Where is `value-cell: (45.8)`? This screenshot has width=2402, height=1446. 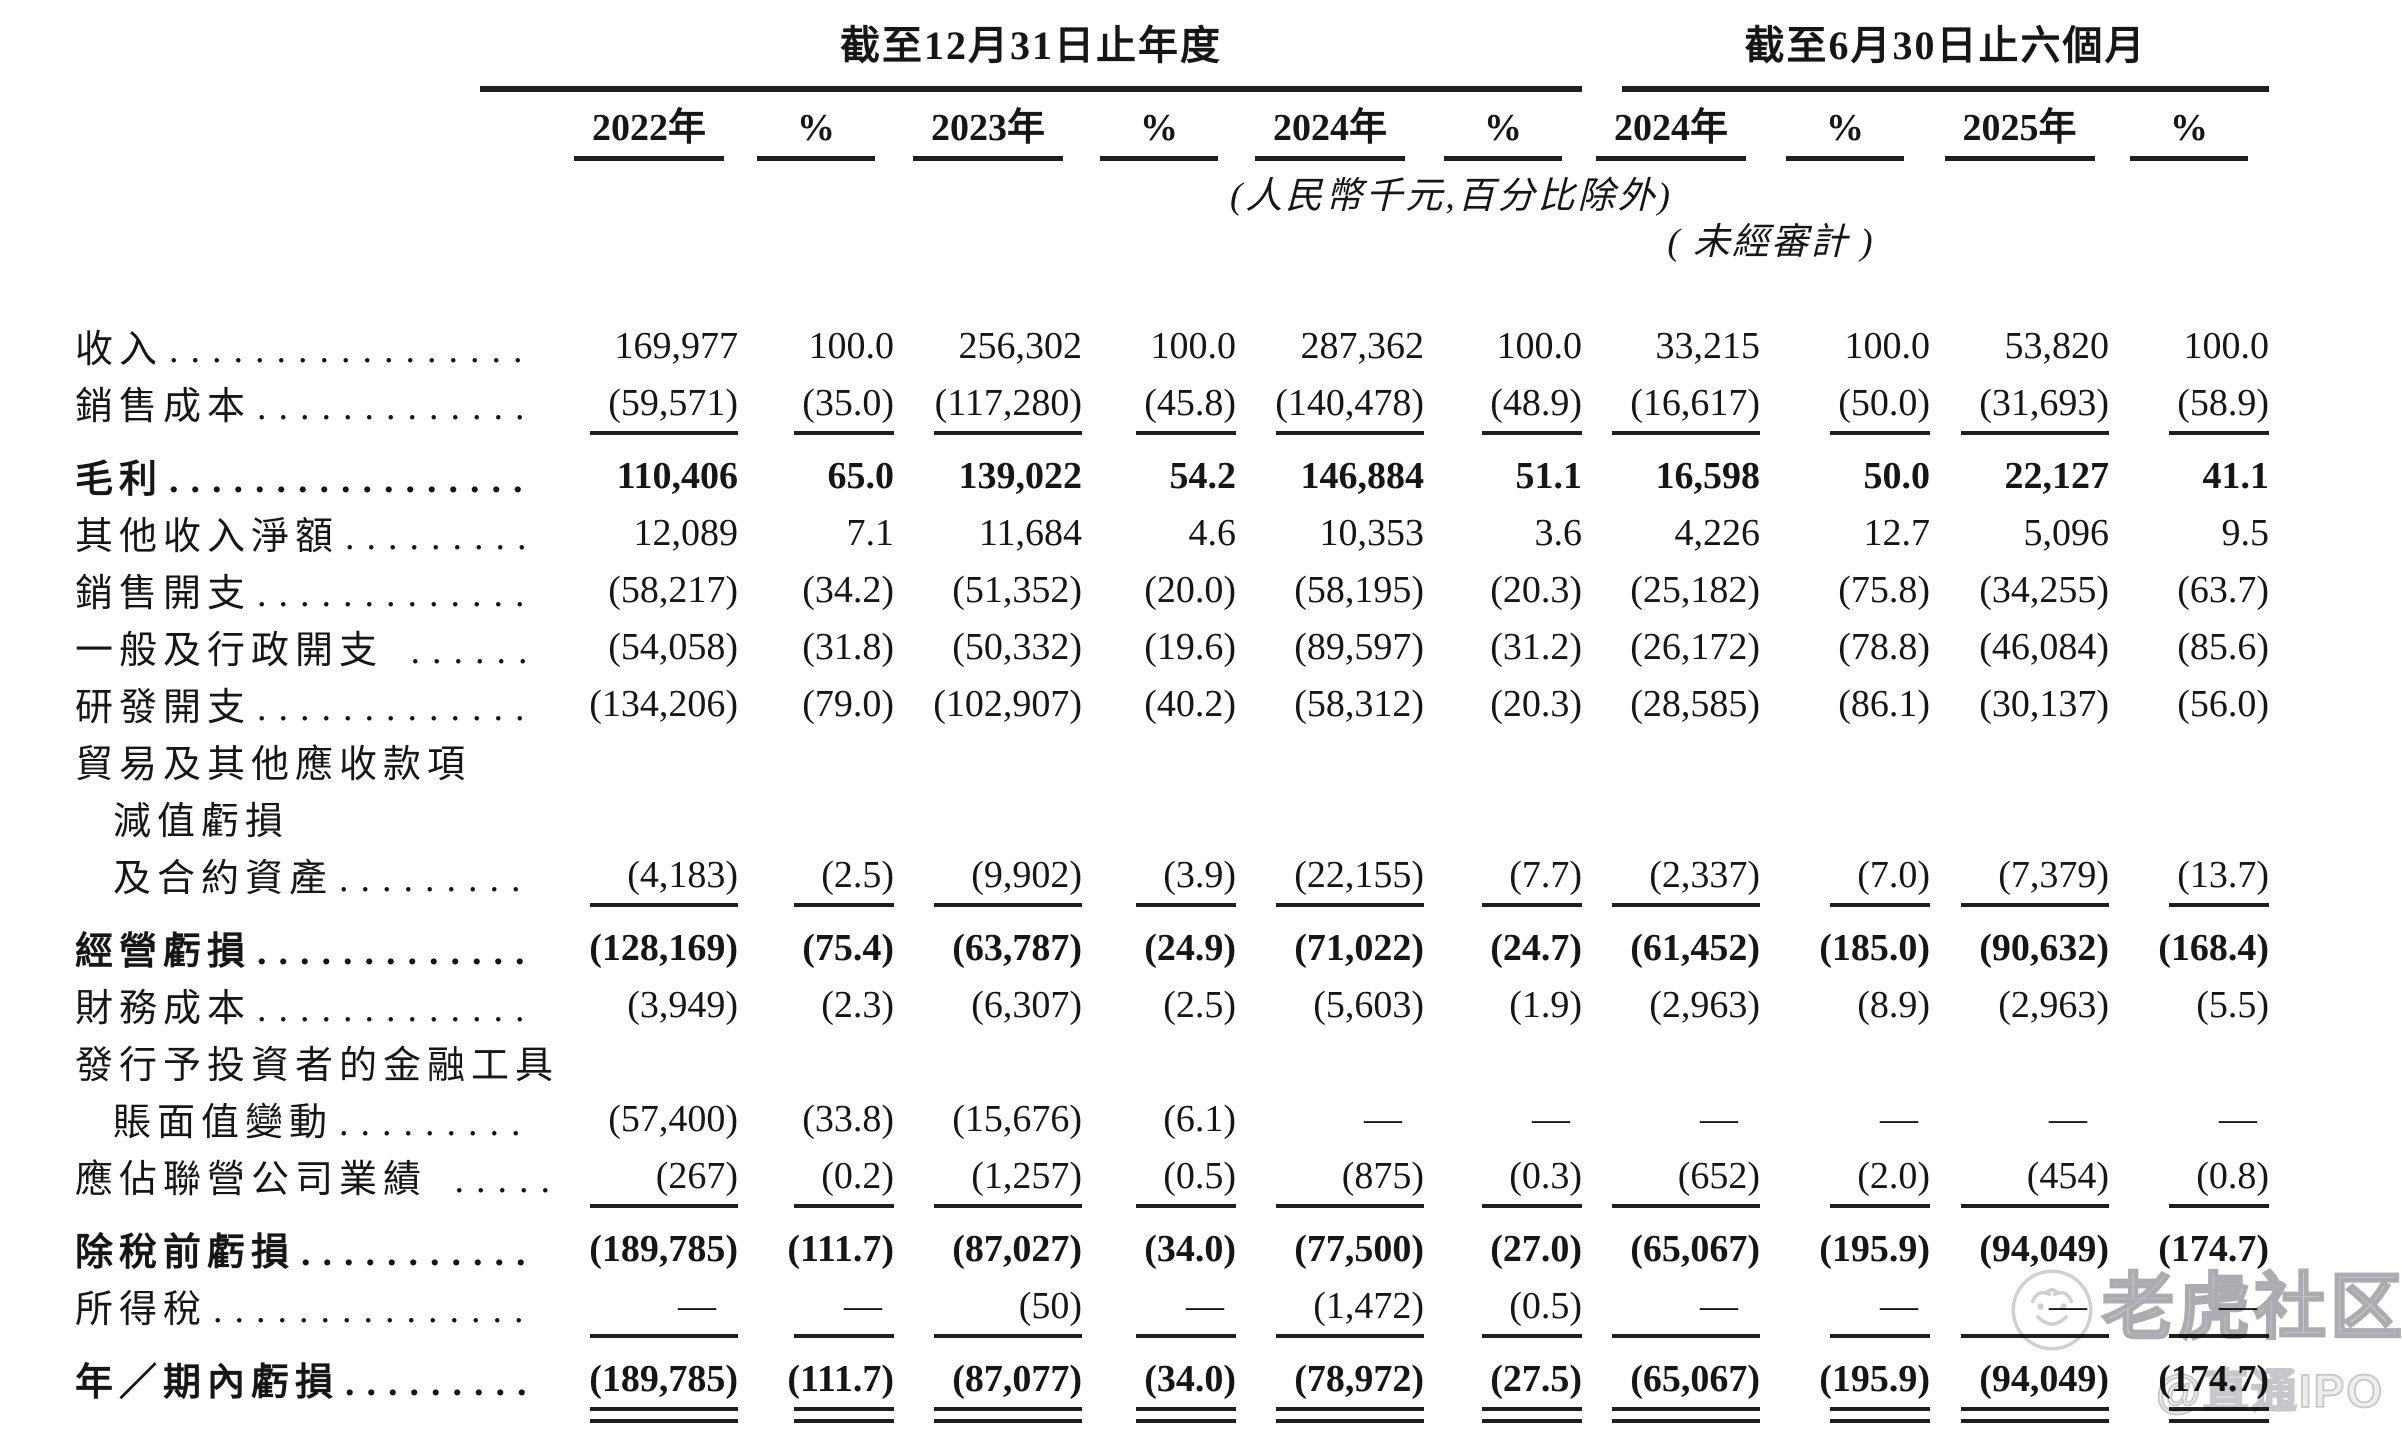
value-cell: (45.8) is located at coordinates (1159, 403).